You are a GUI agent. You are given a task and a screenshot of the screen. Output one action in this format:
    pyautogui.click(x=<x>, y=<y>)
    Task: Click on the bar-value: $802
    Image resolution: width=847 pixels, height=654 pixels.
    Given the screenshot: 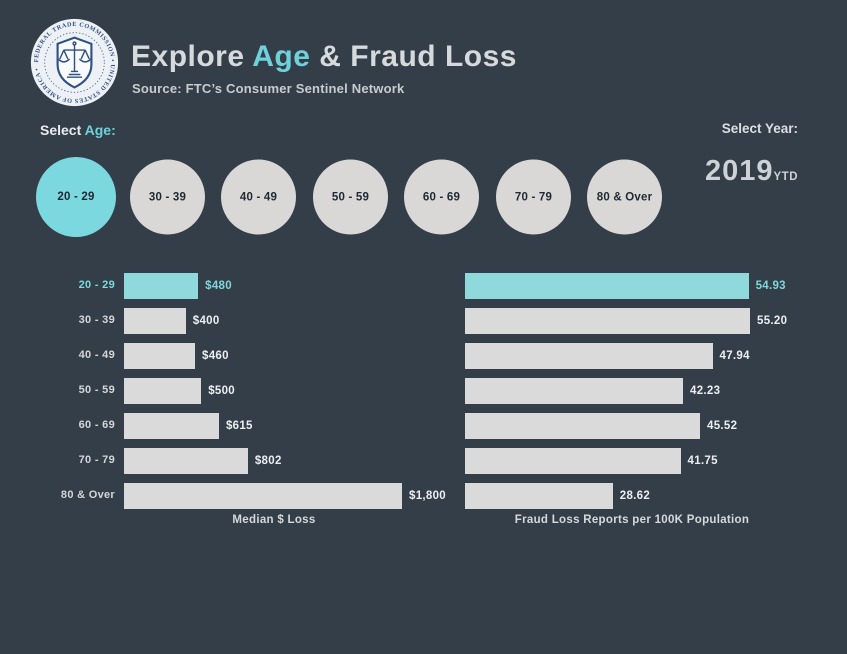 What is the action you would take?
    pyautogui.click(x=268, y=460)
    